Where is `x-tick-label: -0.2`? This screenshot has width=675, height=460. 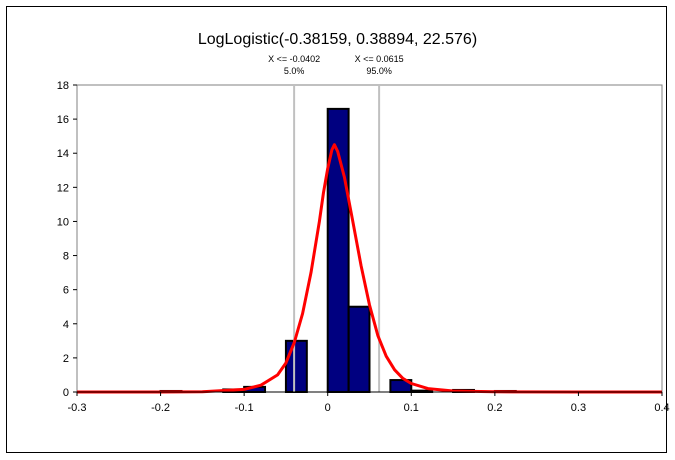 x-tick-label: -0.2 is located at coordinates (160, 408).